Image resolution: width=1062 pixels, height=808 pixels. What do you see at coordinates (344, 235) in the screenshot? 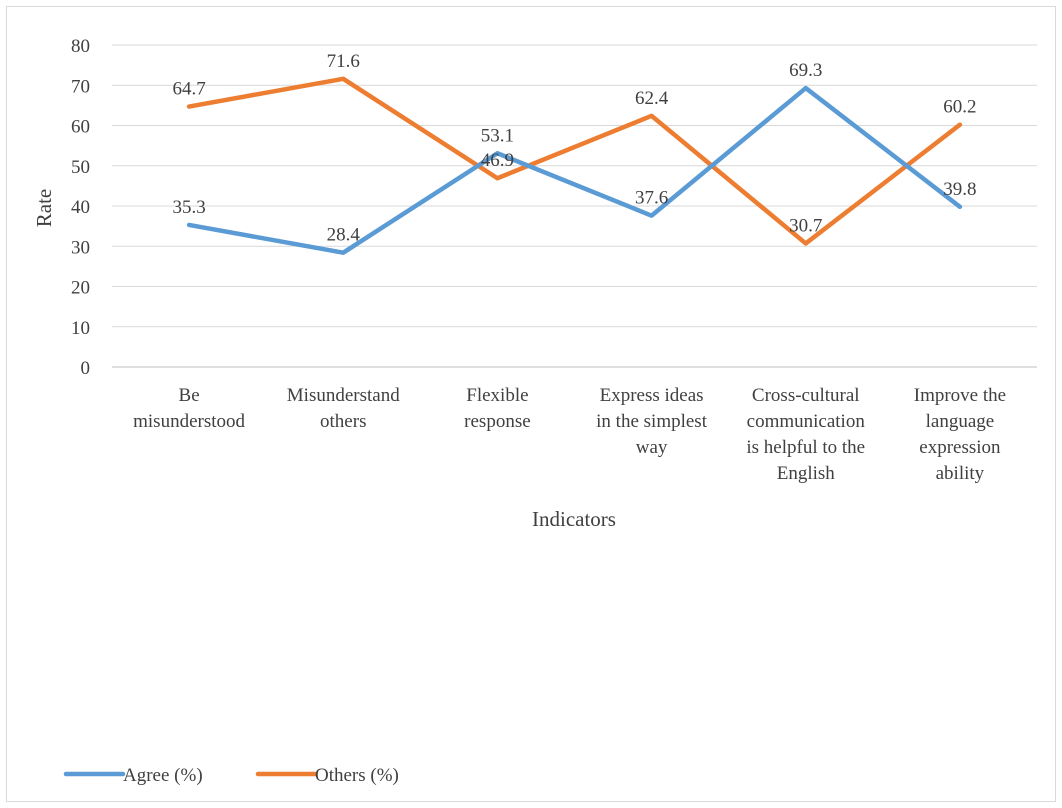
I see `data-label: 28.4` at bounding box center [344, 235].